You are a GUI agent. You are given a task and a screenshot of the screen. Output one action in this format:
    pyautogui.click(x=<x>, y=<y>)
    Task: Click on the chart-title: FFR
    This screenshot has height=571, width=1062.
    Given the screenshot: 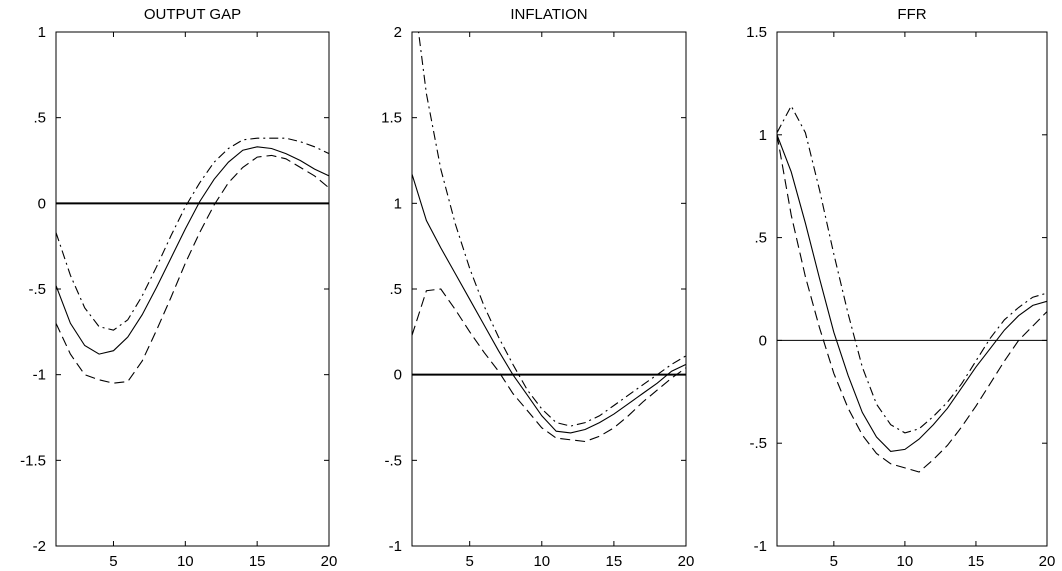 What is the action you would take?
    pyautogui.click(x=911, y=14)
    